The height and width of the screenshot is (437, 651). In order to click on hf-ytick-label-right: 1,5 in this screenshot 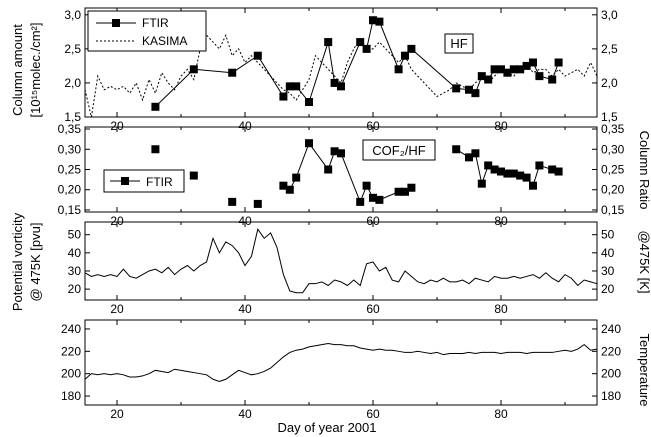, I will do `click(609, 117)`.